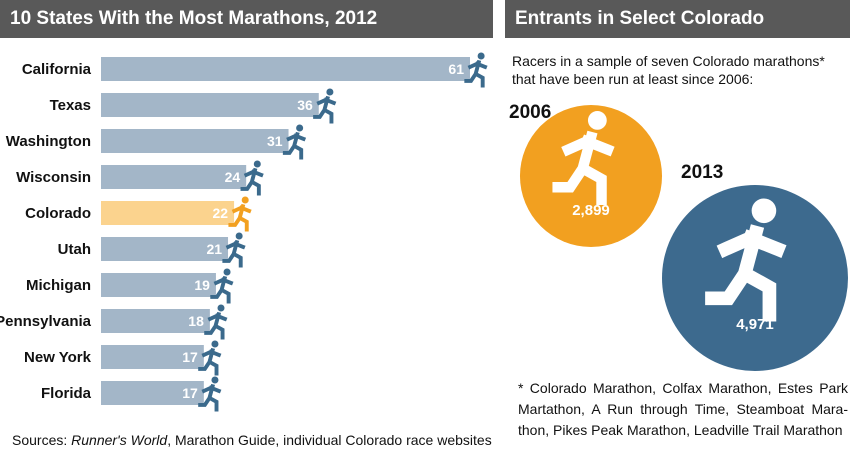 This screenshot has width=850, height=452. I want to click on value-label: 19, so click(202, 285).